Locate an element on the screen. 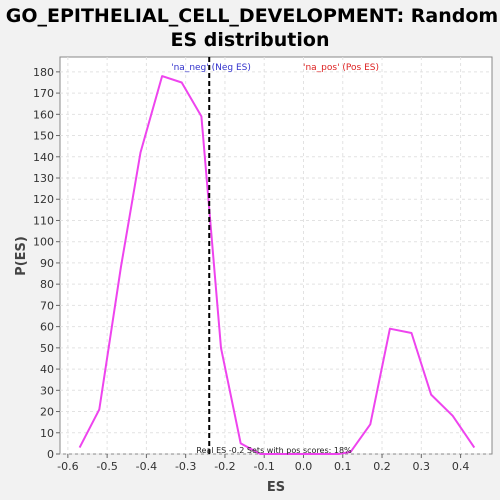 The image size is (500, 500). y-tick-label: 50 is located at coordinates (47, 348).